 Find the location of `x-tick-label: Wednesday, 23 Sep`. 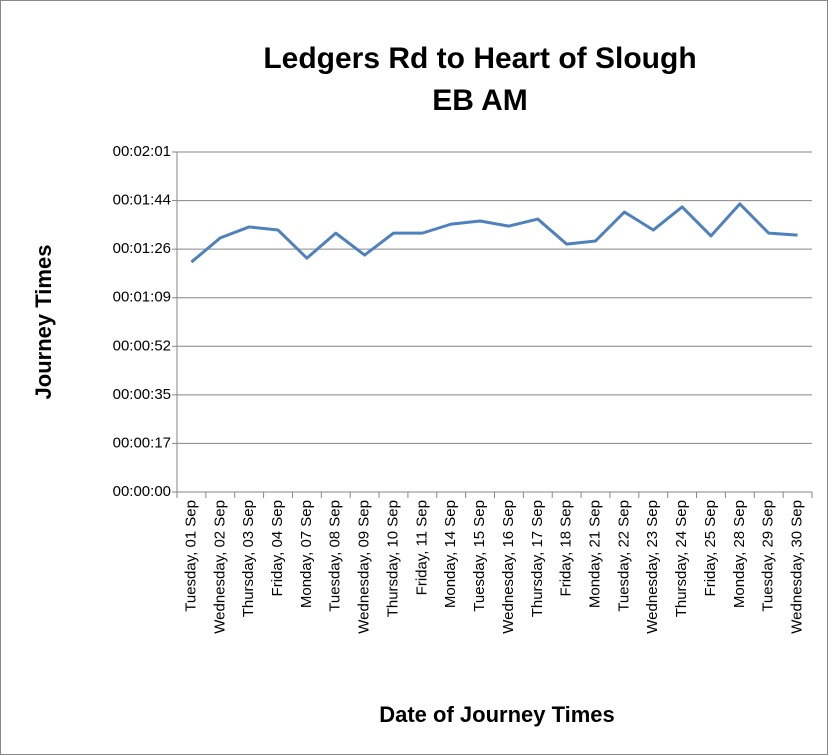

x-tick-label: Wednesday, 23 Sep is located at coordinates (652, 567).